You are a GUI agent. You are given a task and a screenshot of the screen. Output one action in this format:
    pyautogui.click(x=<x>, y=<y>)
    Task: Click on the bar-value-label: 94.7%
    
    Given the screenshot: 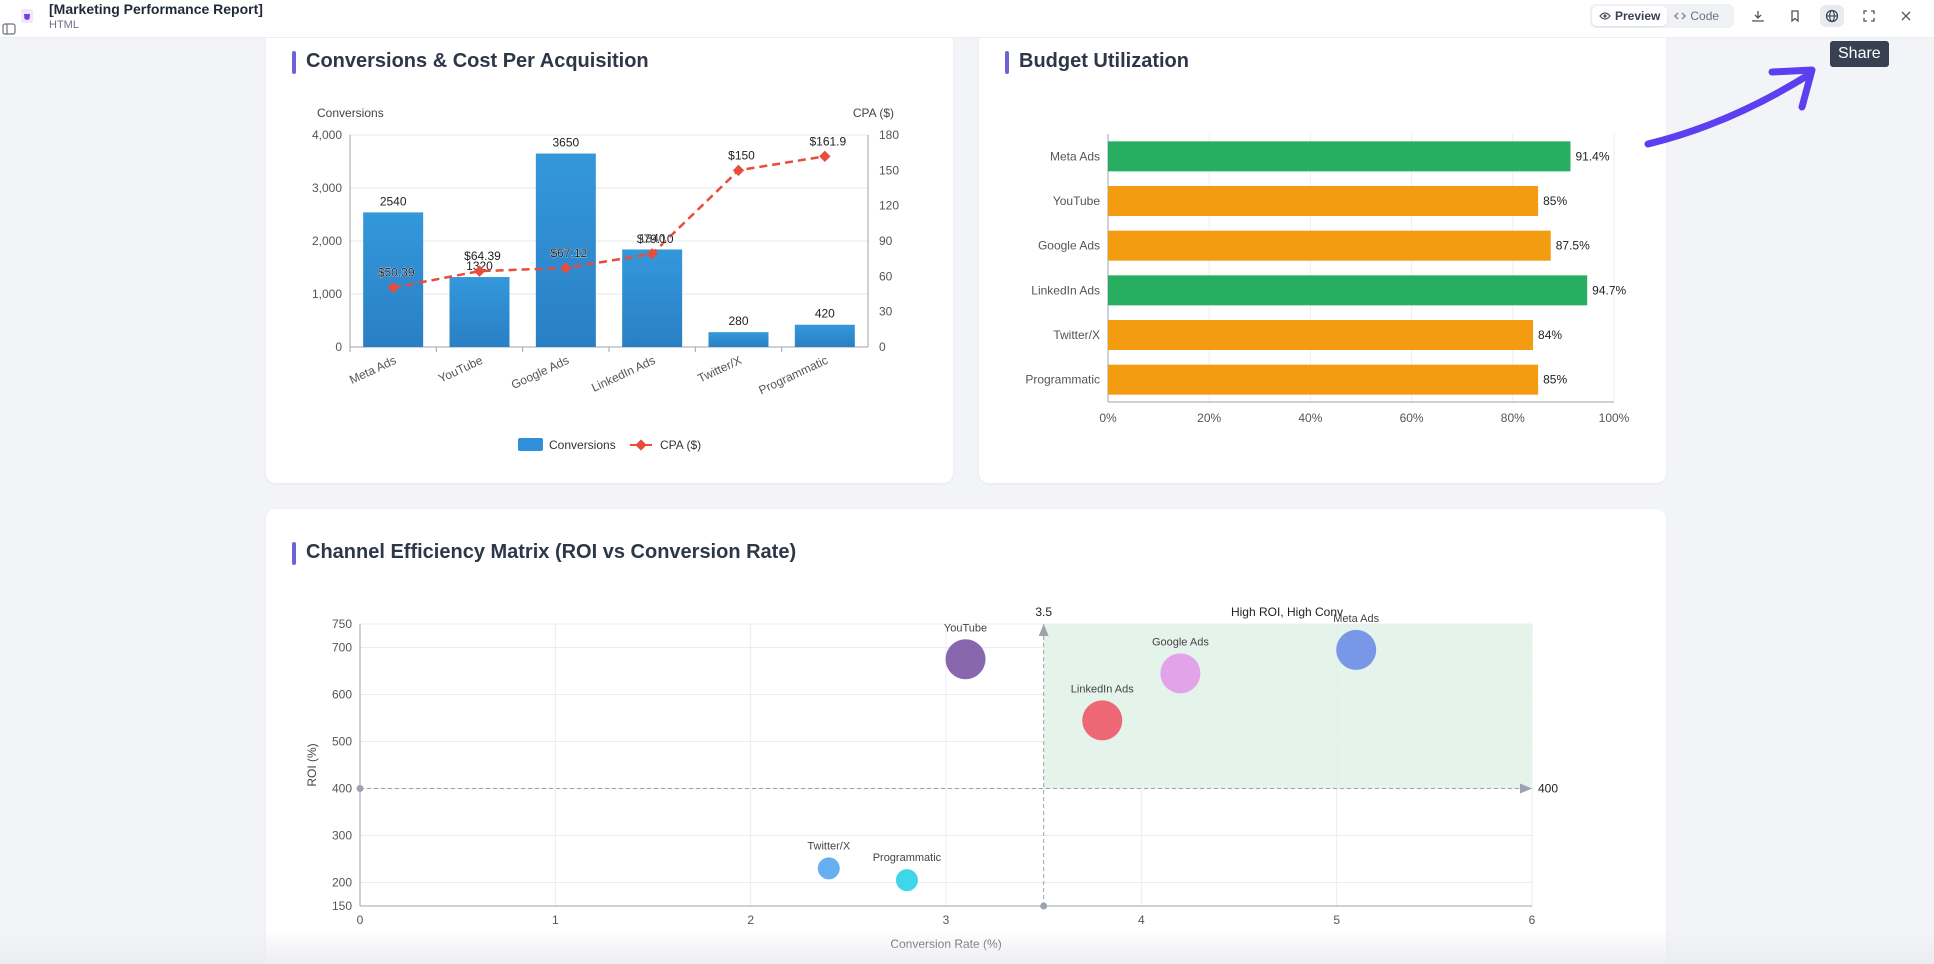 What is the action you would take?
    pyautogui.click(x=1609, y=290)
    